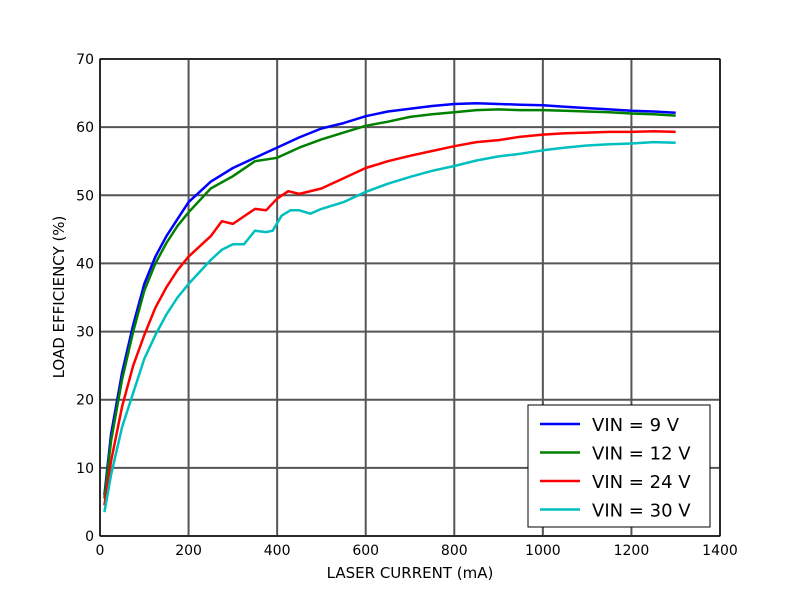 This screenshot has height=601, width=800. I want to click on x-tick-label: 200, so click(188, 551).